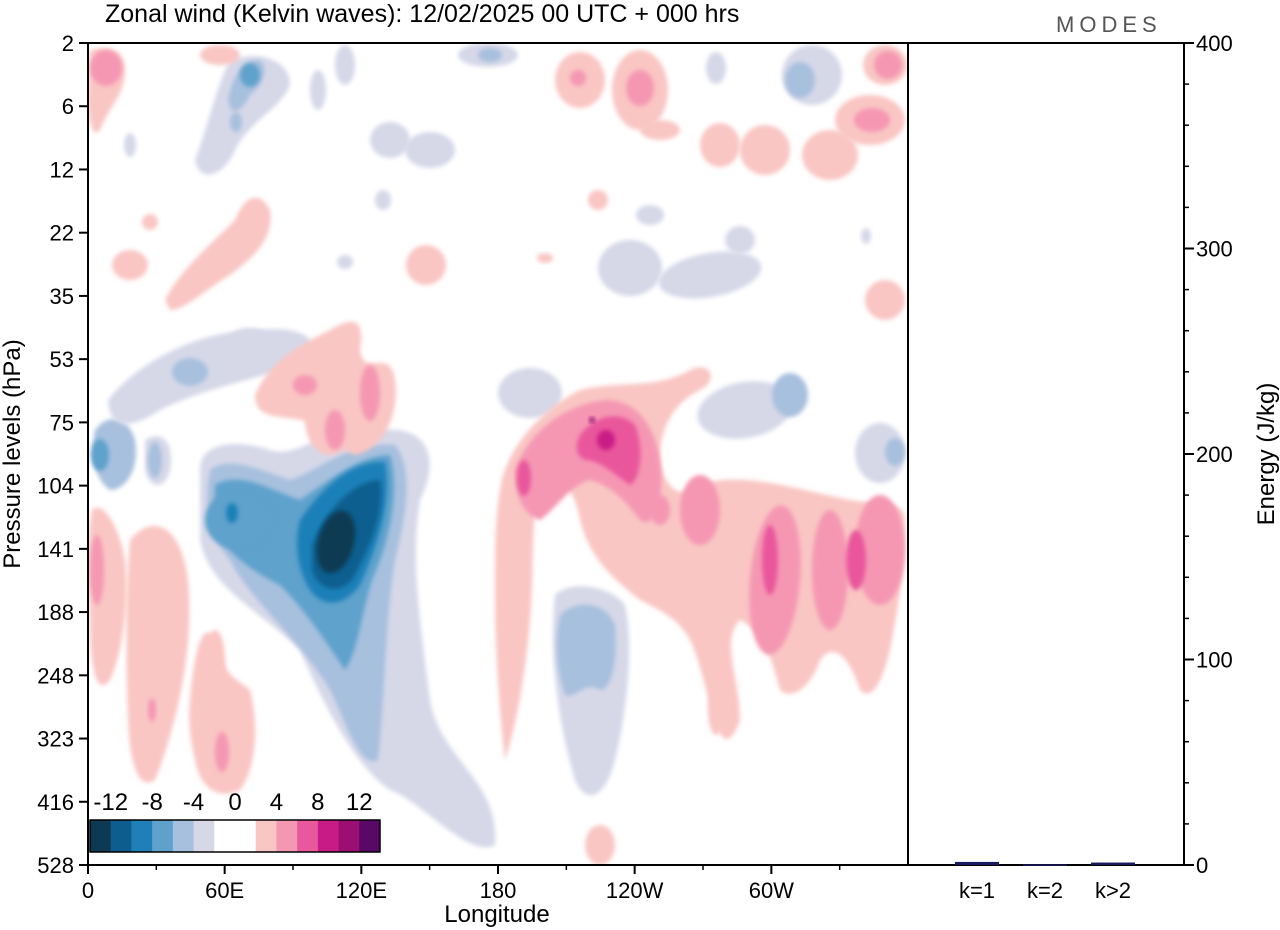  I want to click on energy-categories: k=1 k=2 k>2, so click(1045, 890).